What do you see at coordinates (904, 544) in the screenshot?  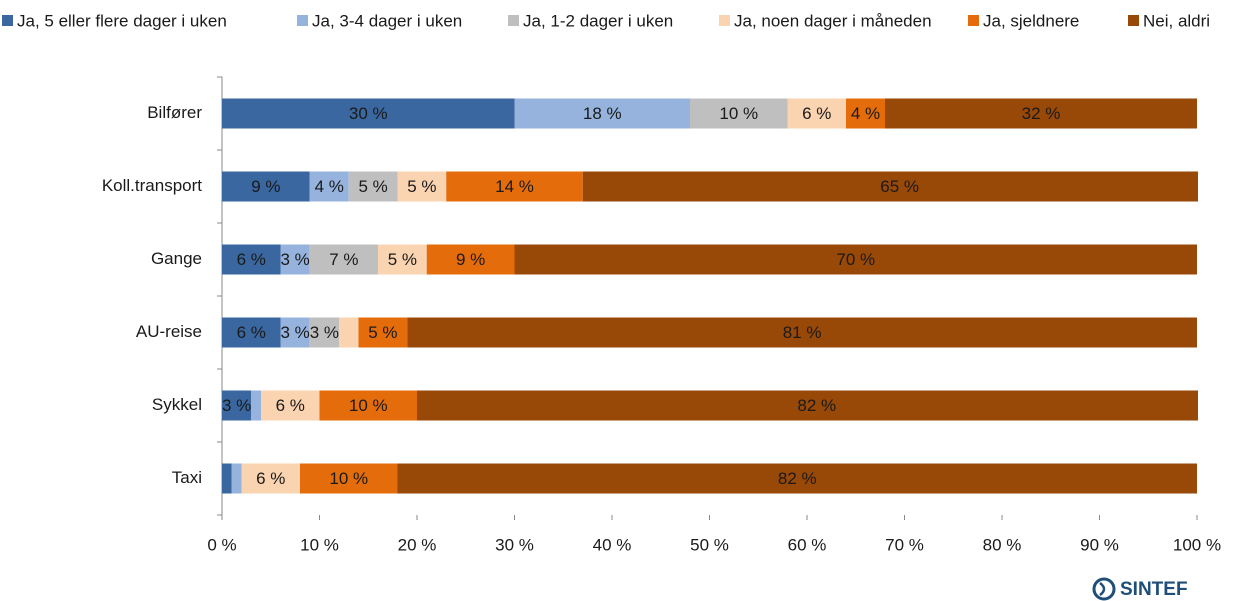 I see `x-tick-label: 70 %` at bounding box center [904, 544].